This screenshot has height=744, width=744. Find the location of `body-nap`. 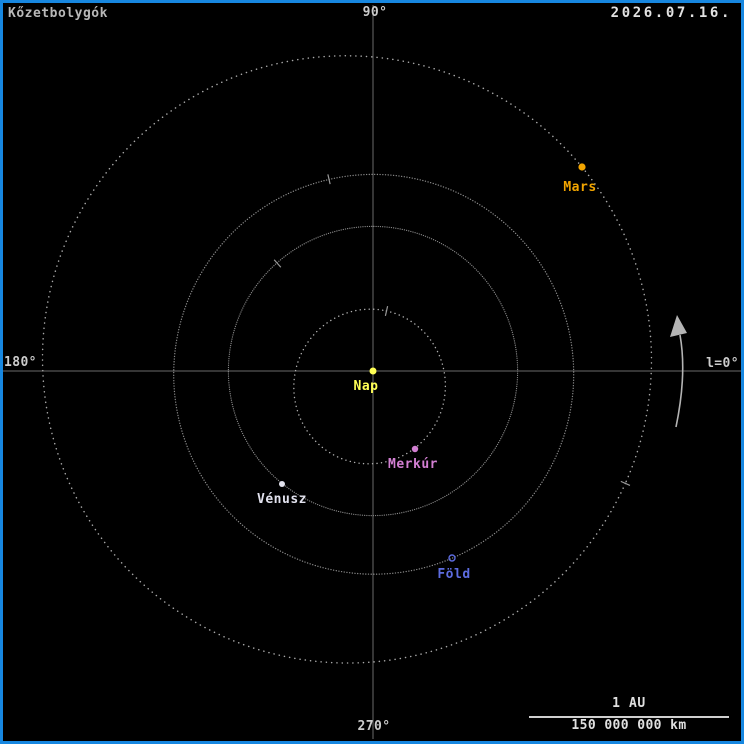

body-nap is located at coordinates (373, 371).